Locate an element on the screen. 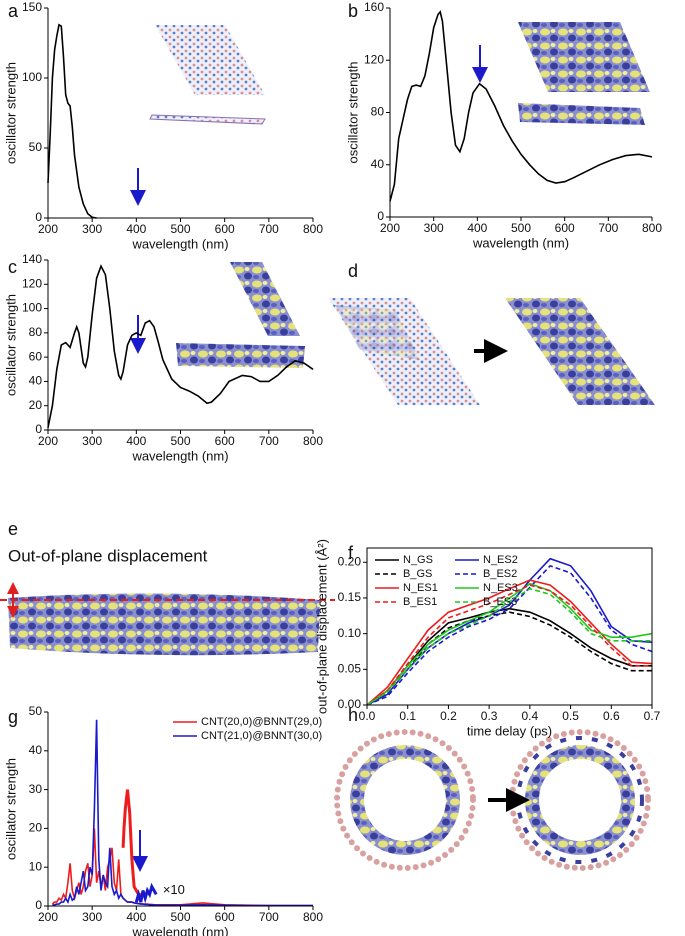 This screenshot has width=685, height=936. legend-label: B_ES1 is located at coordinates (420, 602).